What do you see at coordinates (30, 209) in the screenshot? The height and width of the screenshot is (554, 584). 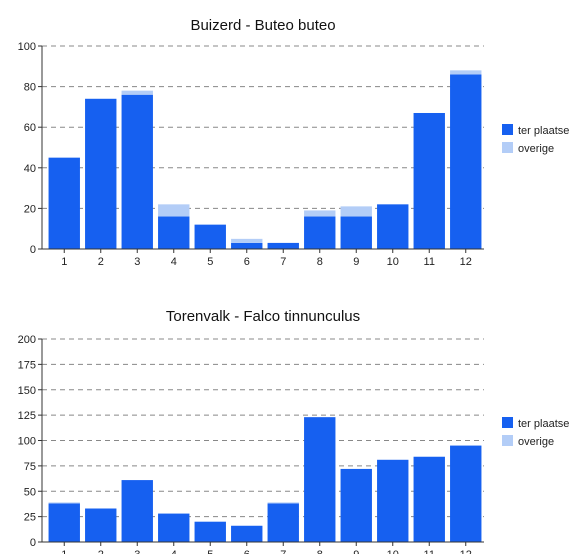 I see `y-tick-label: 20` at bounding box center [30, 209].